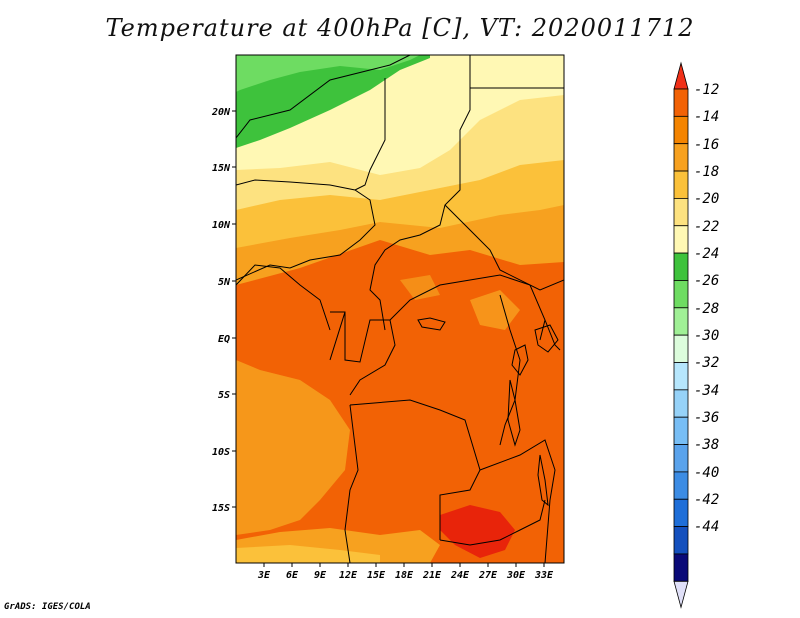 This screenshot has width=800, height=618. What do you see at coordinates (706, 281) in the screenshot?
I see `colorbar-label: -26` at bounding box center [706, 281].